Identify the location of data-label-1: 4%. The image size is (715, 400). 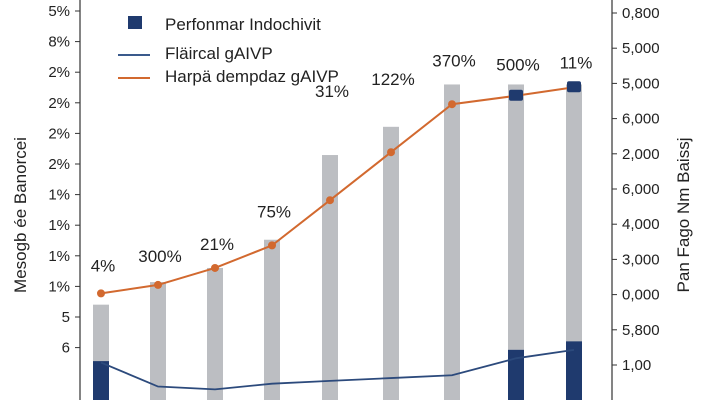
(103, 265).